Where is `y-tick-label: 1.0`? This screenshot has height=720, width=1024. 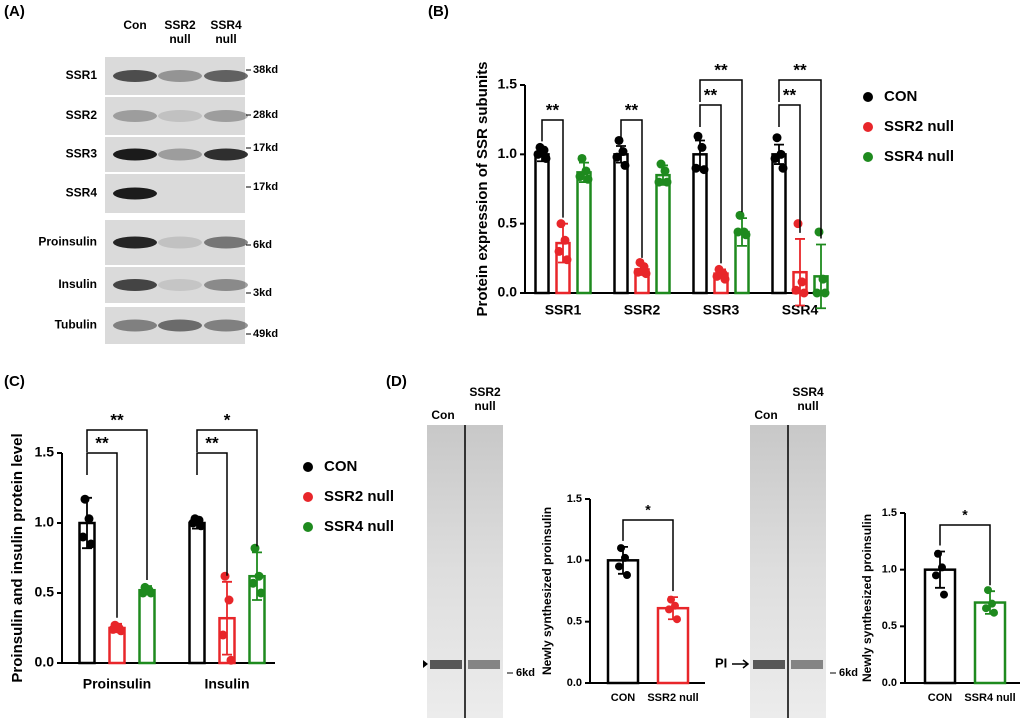
y-tick-label: 1.0 is located at coordinates (574, 560).